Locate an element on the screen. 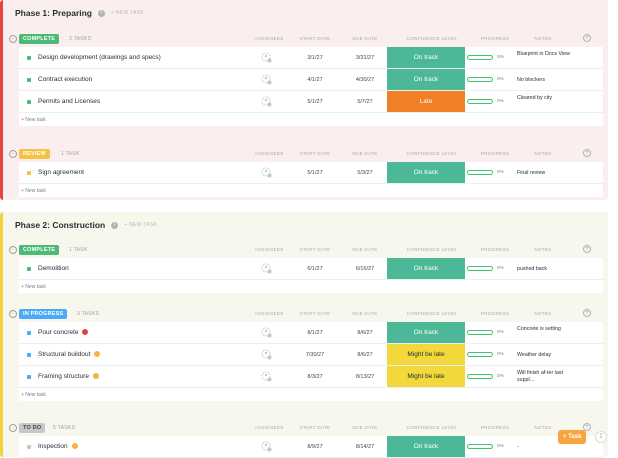 The width and height of the screenshot is (618, 458). notes-cell: - is located at coordinates (518, 447).